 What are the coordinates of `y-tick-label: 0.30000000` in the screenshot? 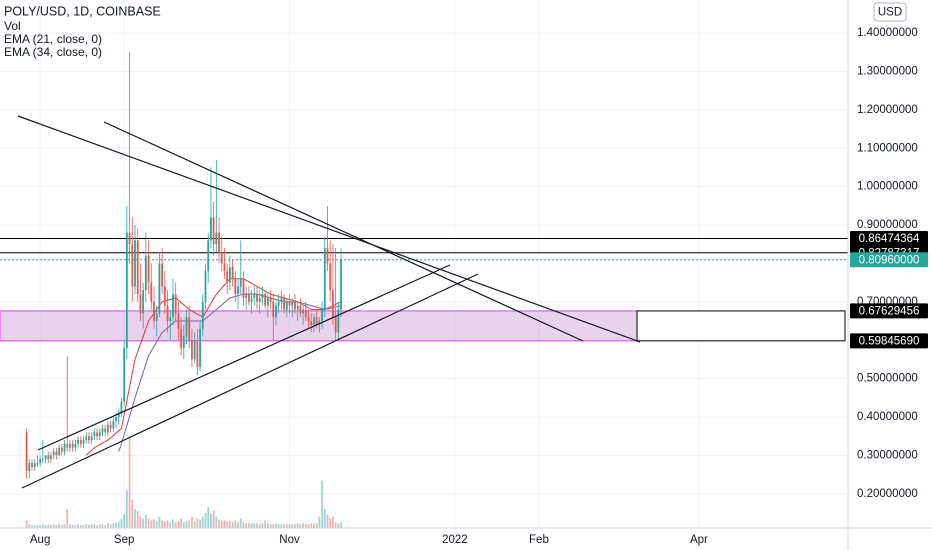 It's located at (887, 455).